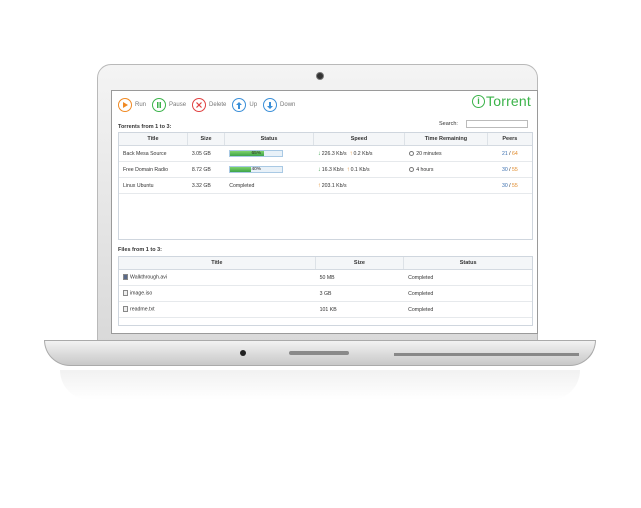  I want to click on run-label: Run, so click(141, 105).